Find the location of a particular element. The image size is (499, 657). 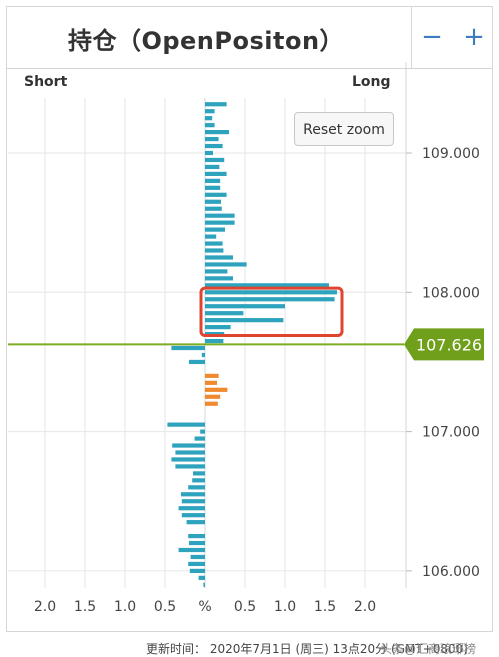

long-label: Long is located at coordinates (371, 82).